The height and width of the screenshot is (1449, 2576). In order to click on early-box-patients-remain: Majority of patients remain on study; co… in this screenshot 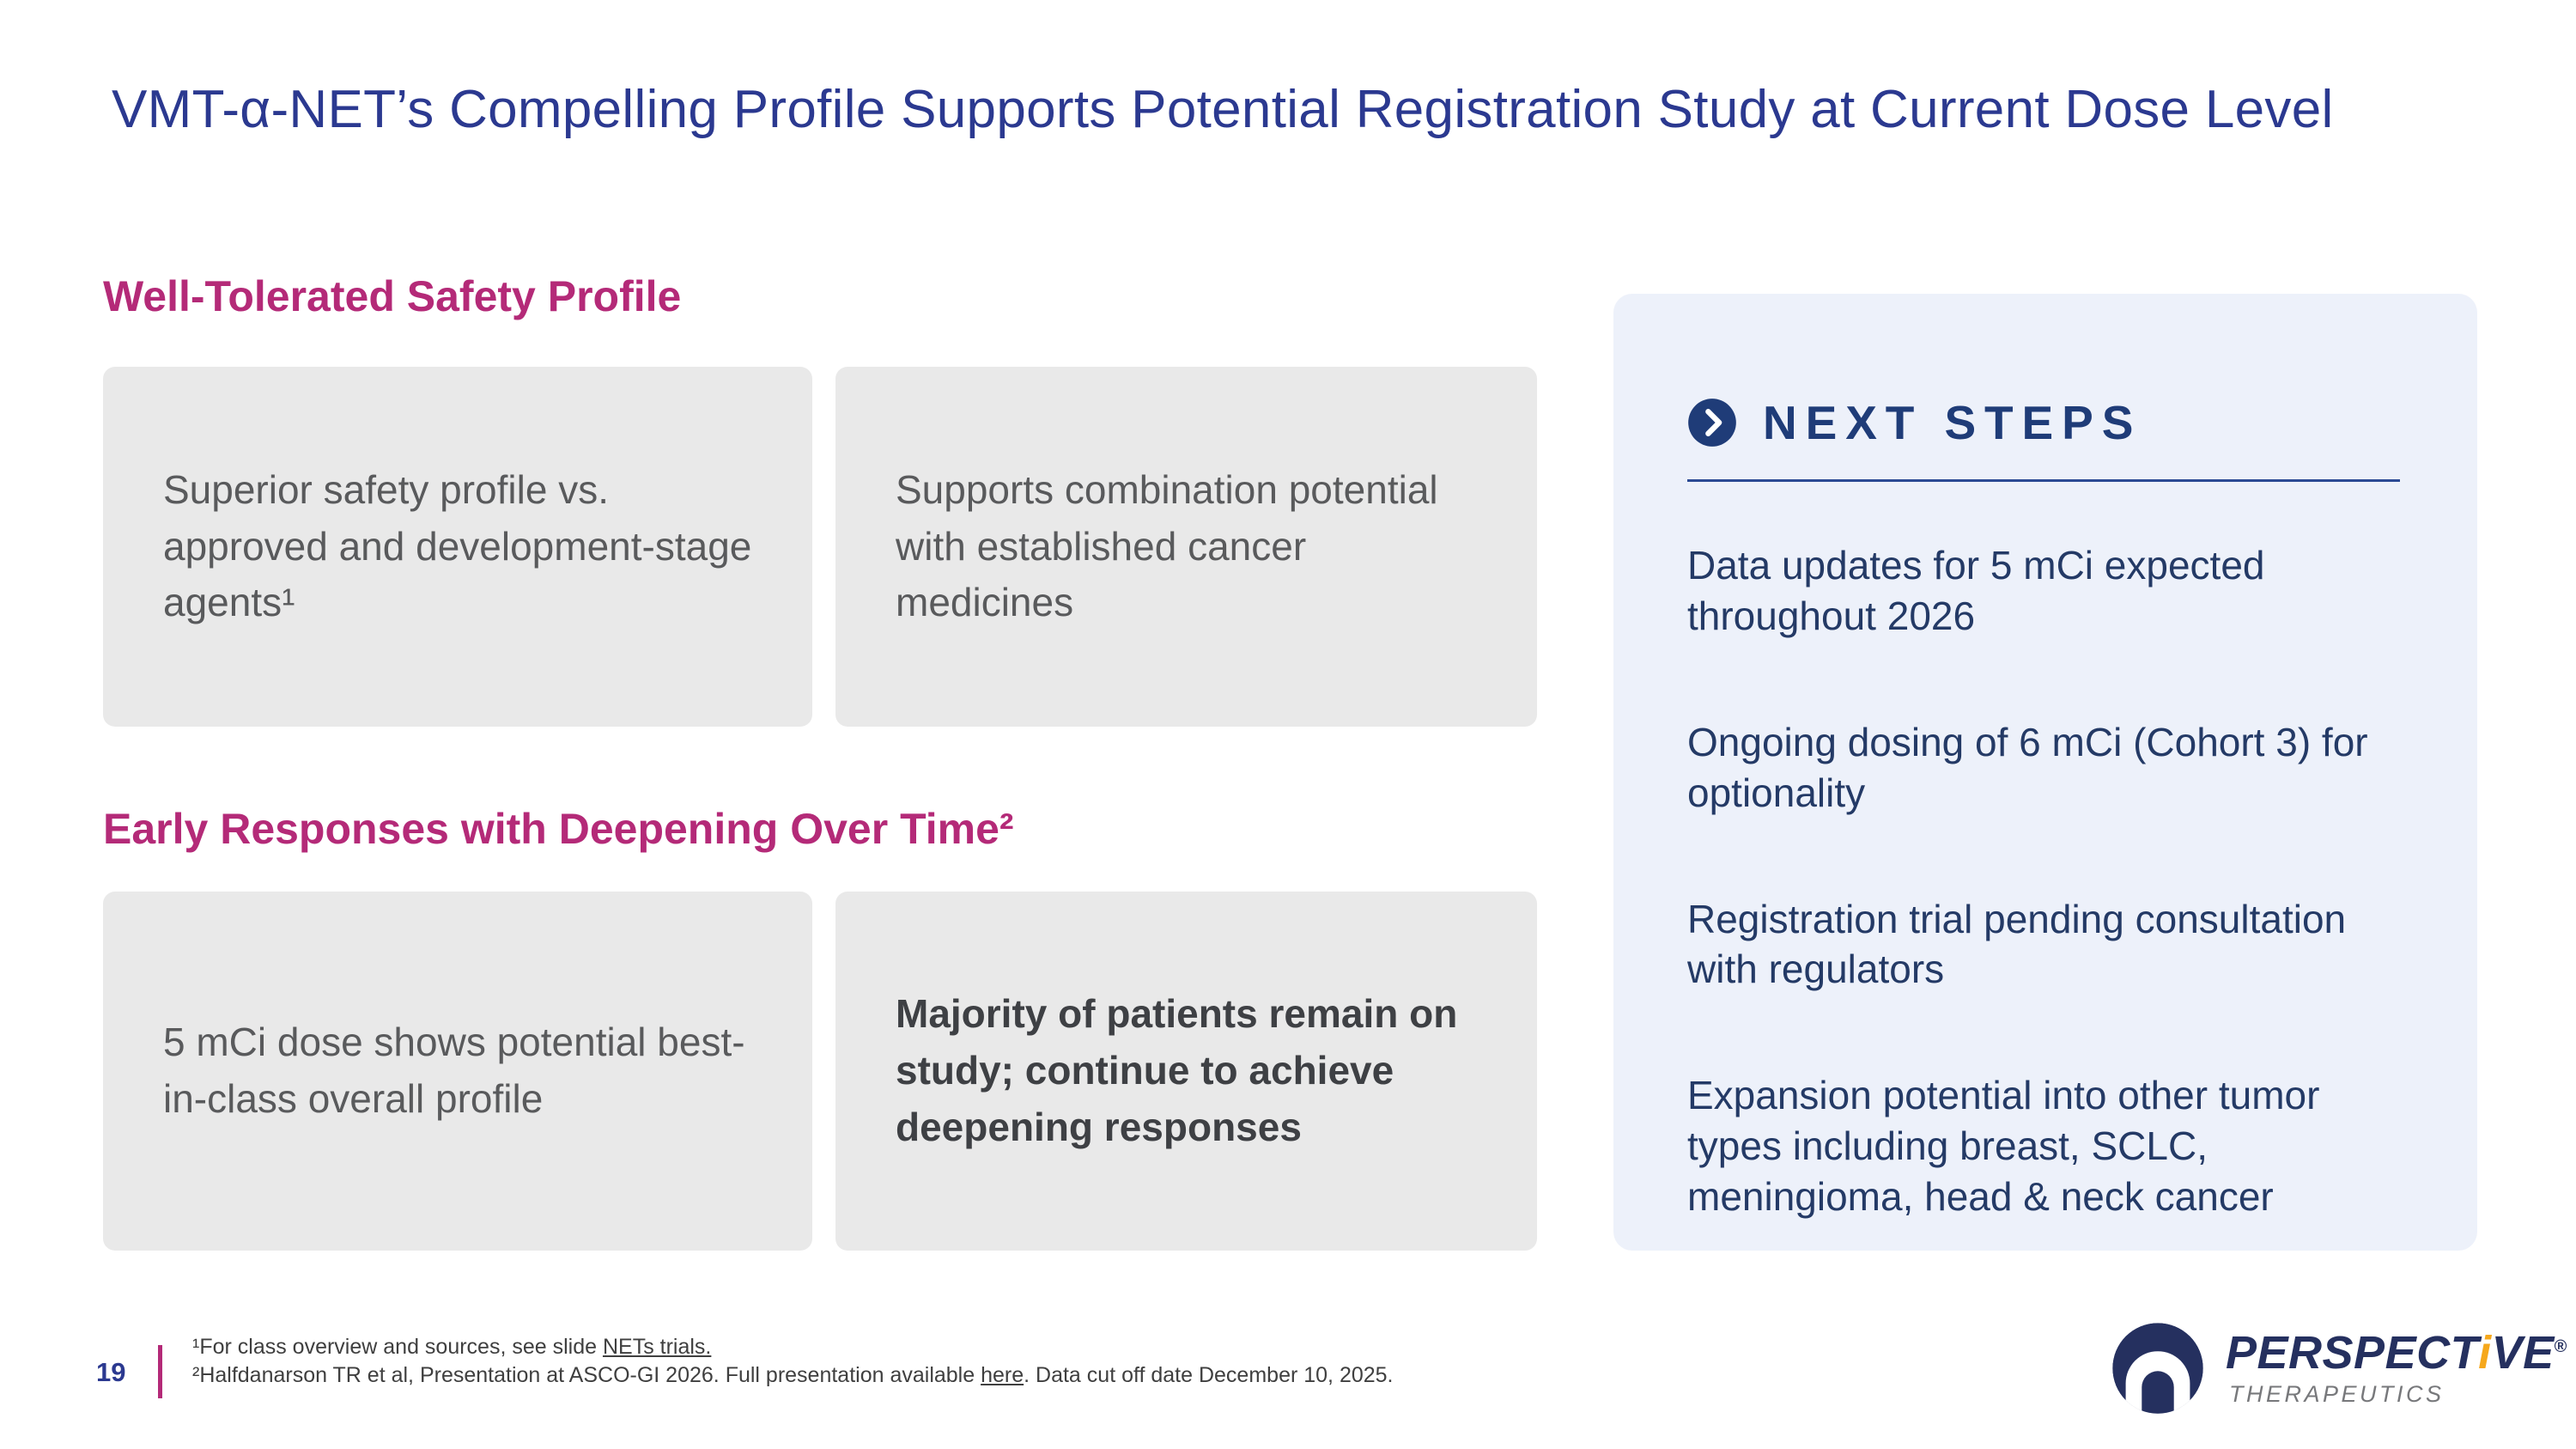, I will do `click(1186, 1071)`.